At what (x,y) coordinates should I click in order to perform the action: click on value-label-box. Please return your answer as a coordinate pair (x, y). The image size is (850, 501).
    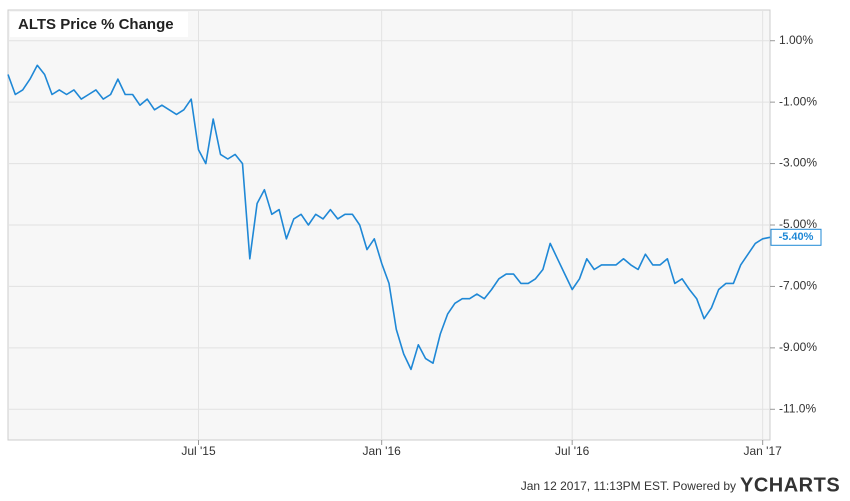
    Looking at the image, I should click on (796, 237).